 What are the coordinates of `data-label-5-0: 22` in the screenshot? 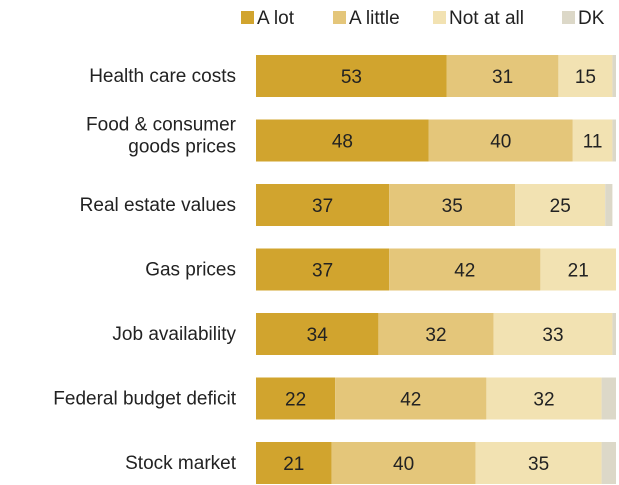 It's located at (295, 400).